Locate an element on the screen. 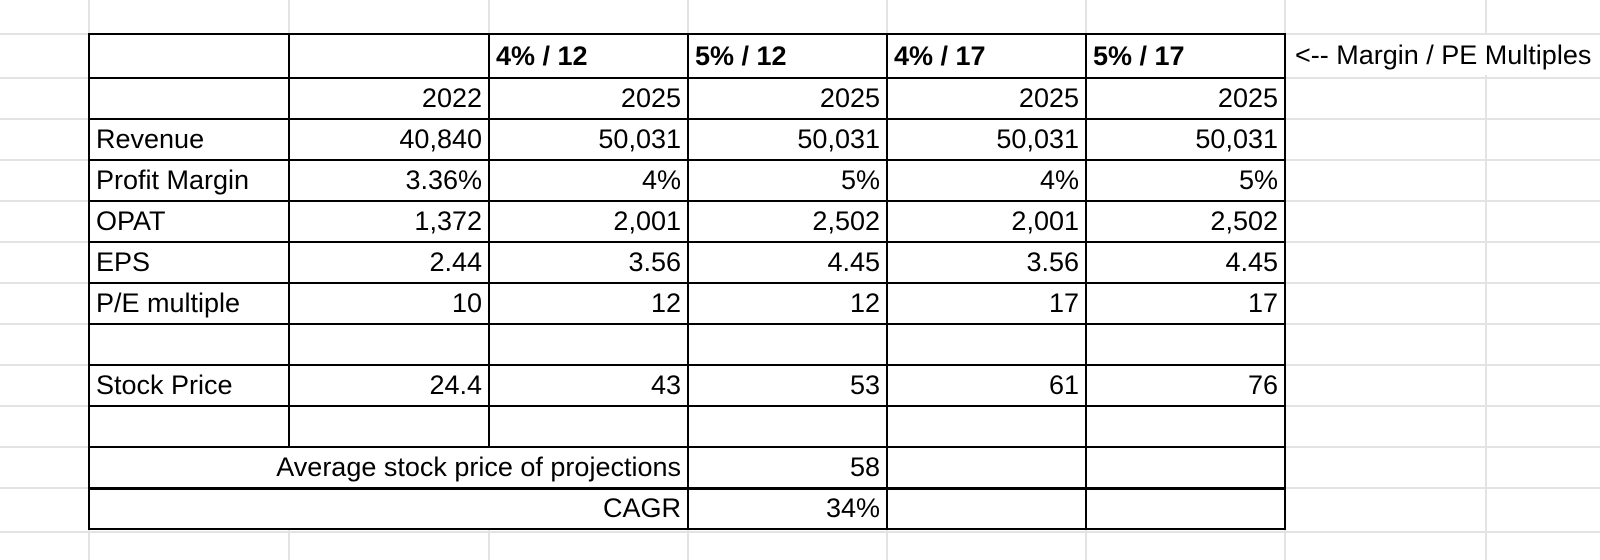 This screenshot has height=560, width=1600. cell-row-label: EPS is located at coordinates (189, 262).